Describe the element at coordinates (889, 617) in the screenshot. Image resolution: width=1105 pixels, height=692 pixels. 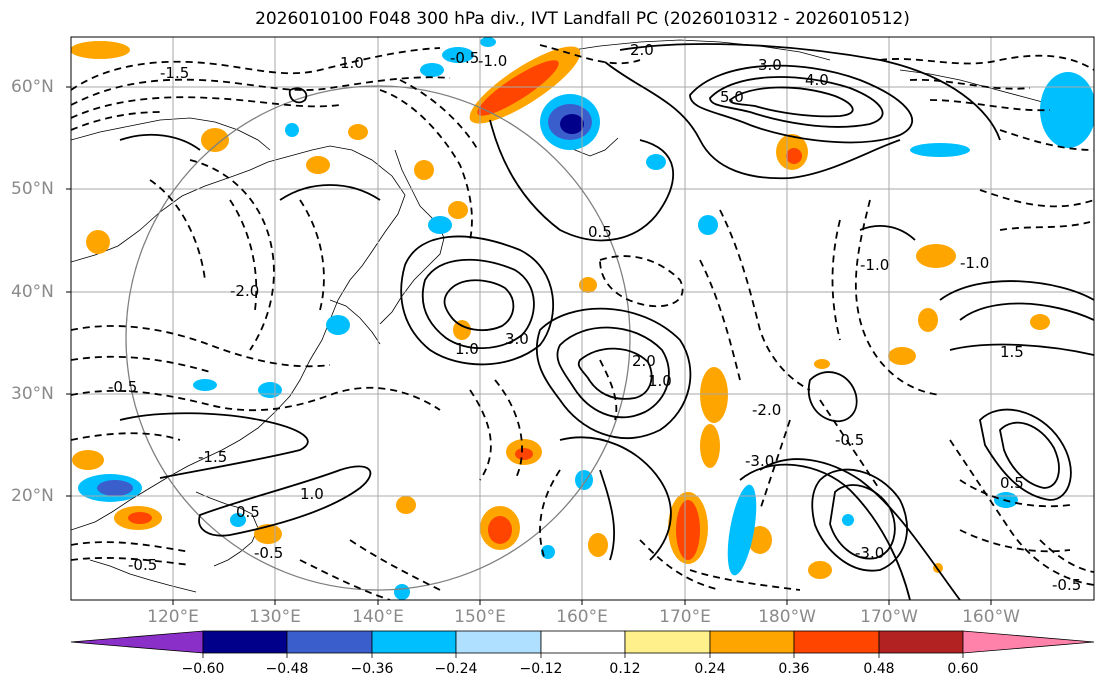
I see `lon-label: 170°W` at that location.